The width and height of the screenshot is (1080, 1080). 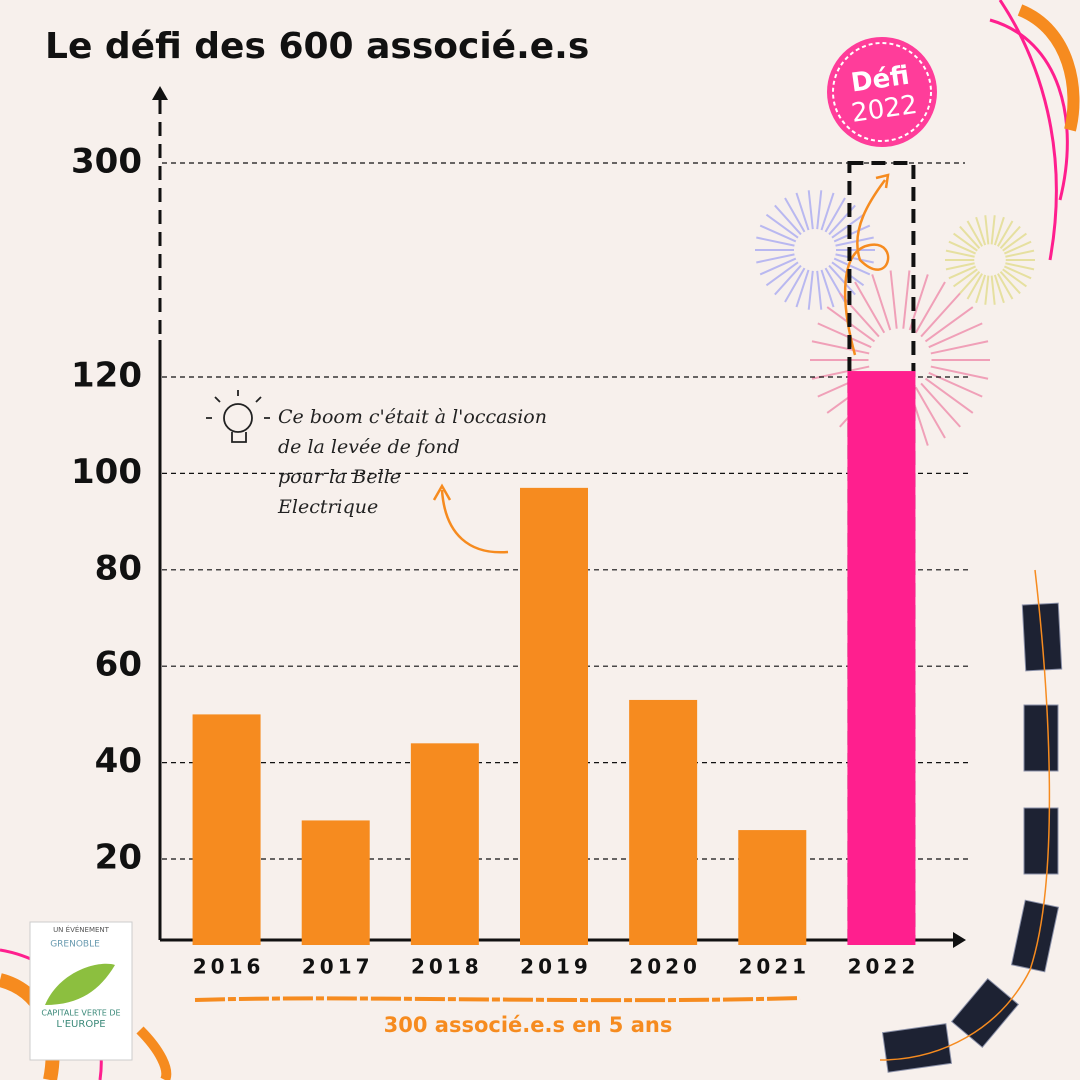 What do you see at coordinates (556, 967) in the screenshot?
I see `x-tick-label: 2019` at bounding box center [556, 967].